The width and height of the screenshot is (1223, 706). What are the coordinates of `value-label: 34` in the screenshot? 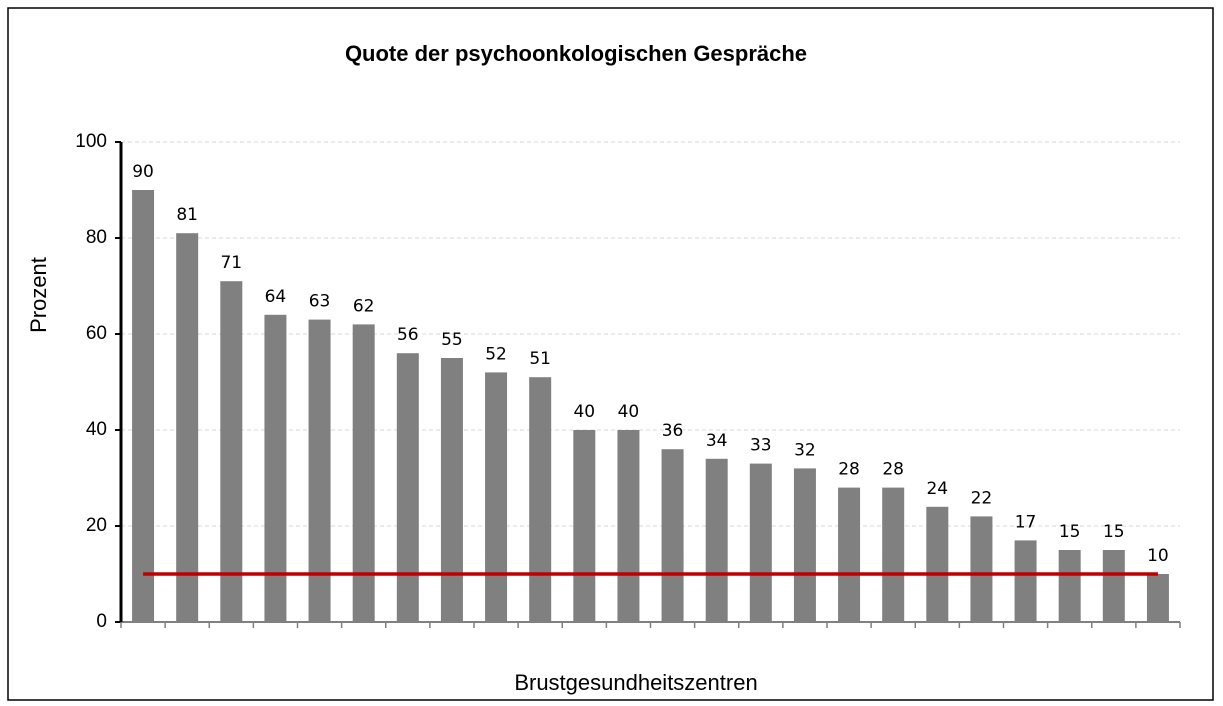 It's located at (717, 441).